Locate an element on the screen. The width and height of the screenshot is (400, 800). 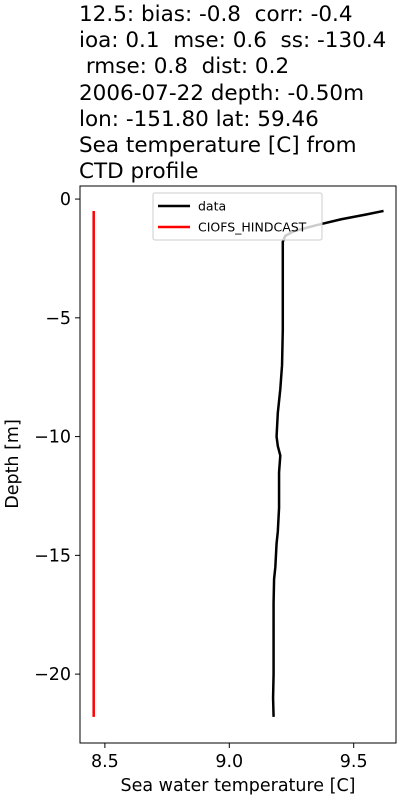
title-line: 12.5: bias: -0.8 corr: -0.4 is located at coordinates (216, 14).